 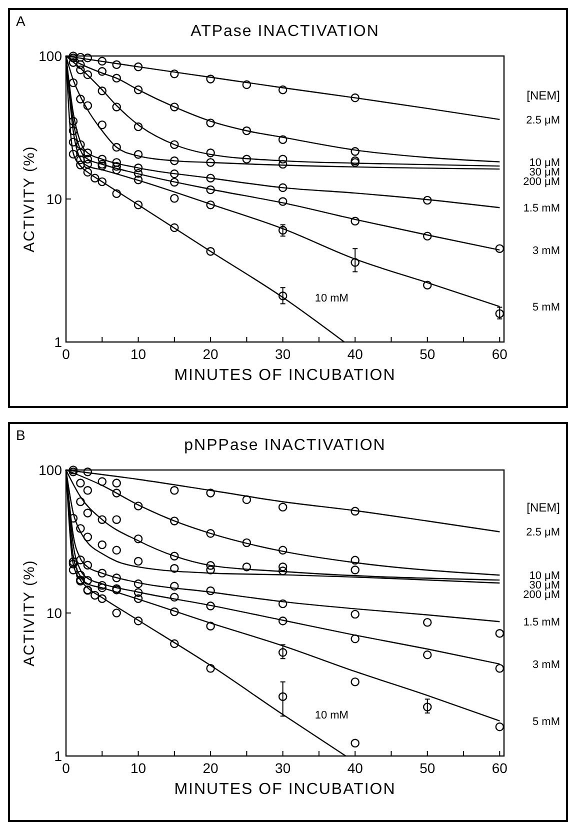 What do you see at coordinates (285, 445) in the screenshot?
I see `chart-title: pNPPase INACTIVATION` at bounding box center [285, 445].